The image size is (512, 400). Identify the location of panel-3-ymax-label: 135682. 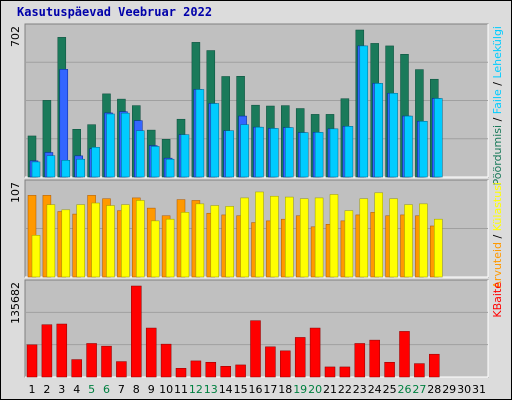
(15, 303).